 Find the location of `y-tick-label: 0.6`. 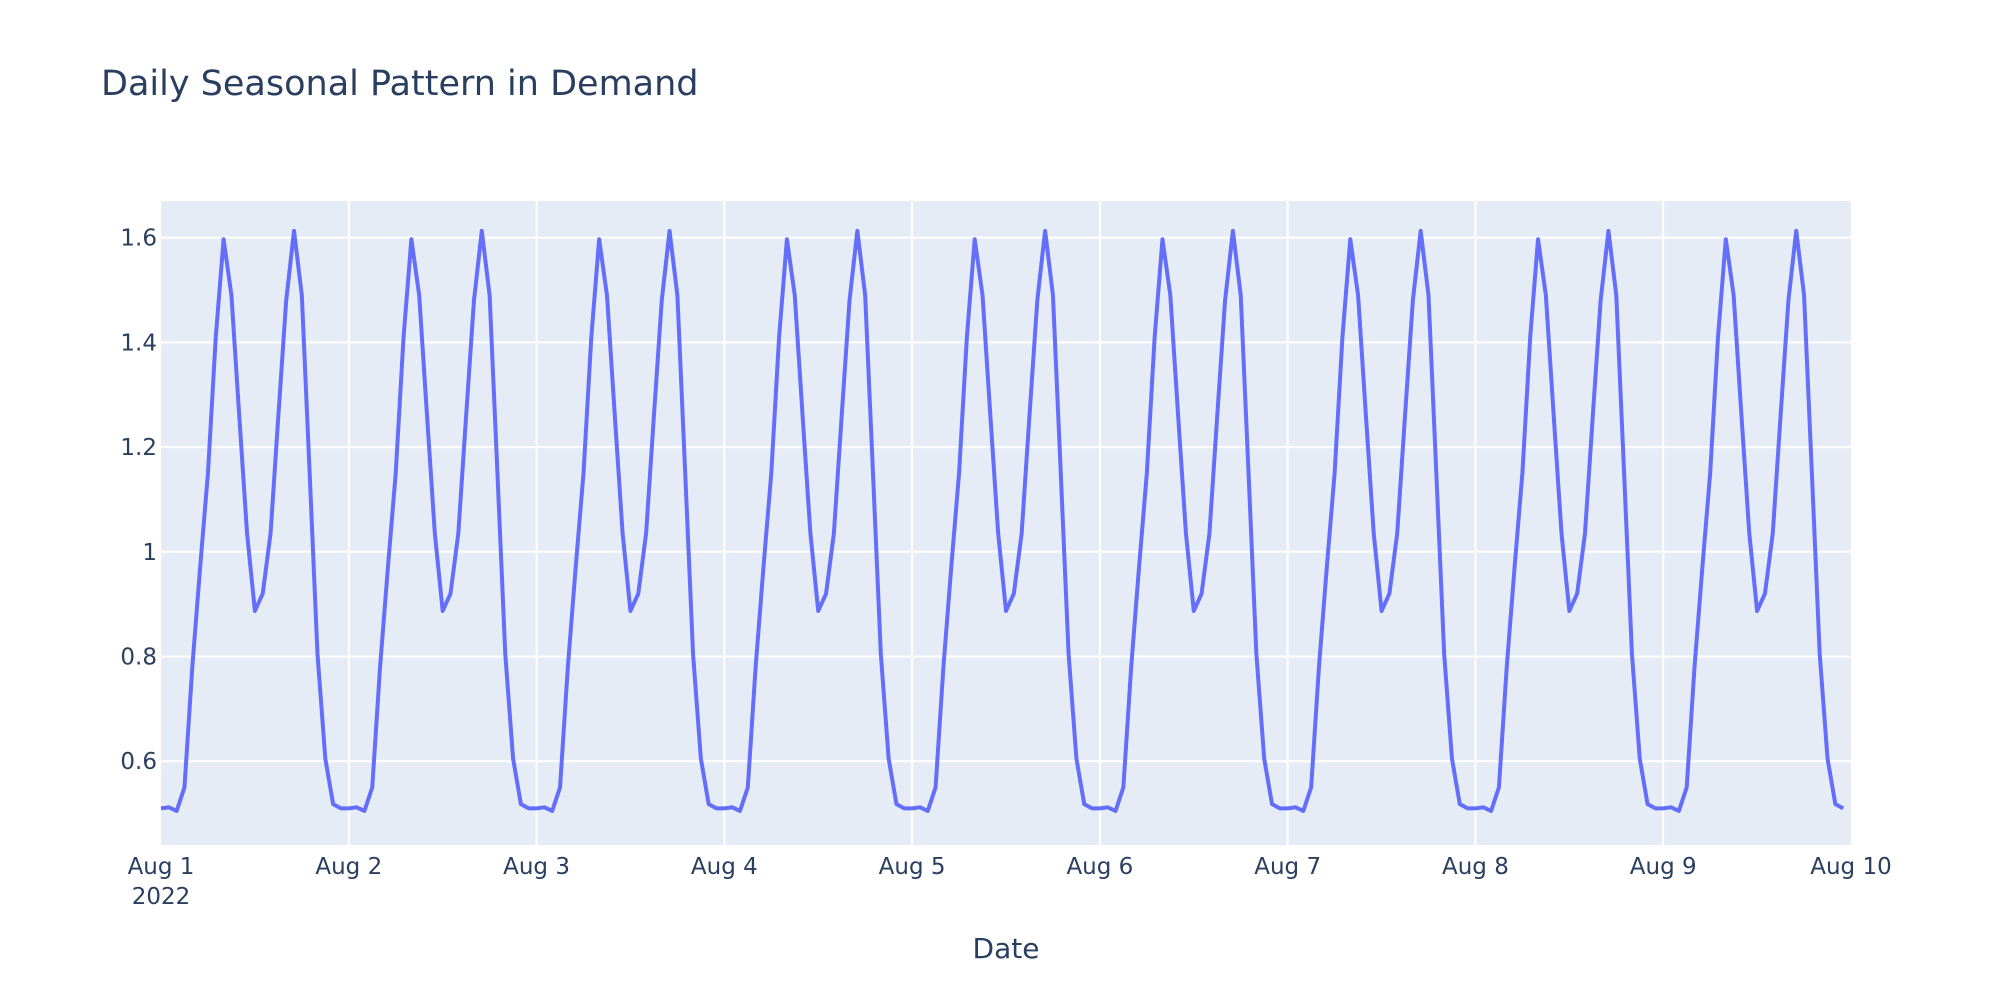

y-tick-label: 0.6 is located at coordinates (138, 762).